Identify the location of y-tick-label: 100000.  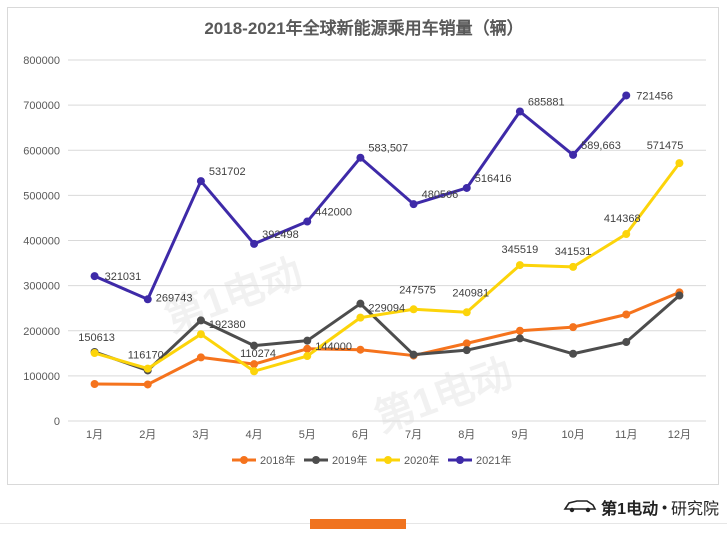
(41, 377).